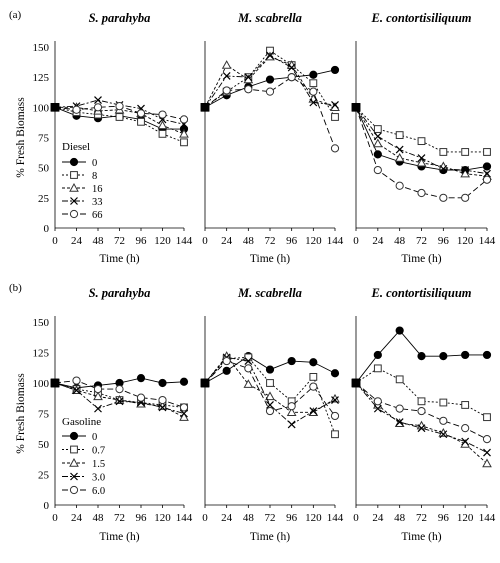  What do you see at coordinates (420, 293) in the screenshot?
I see `subplot-title: E. contortisiliquum` at bounding box center [420, 293].